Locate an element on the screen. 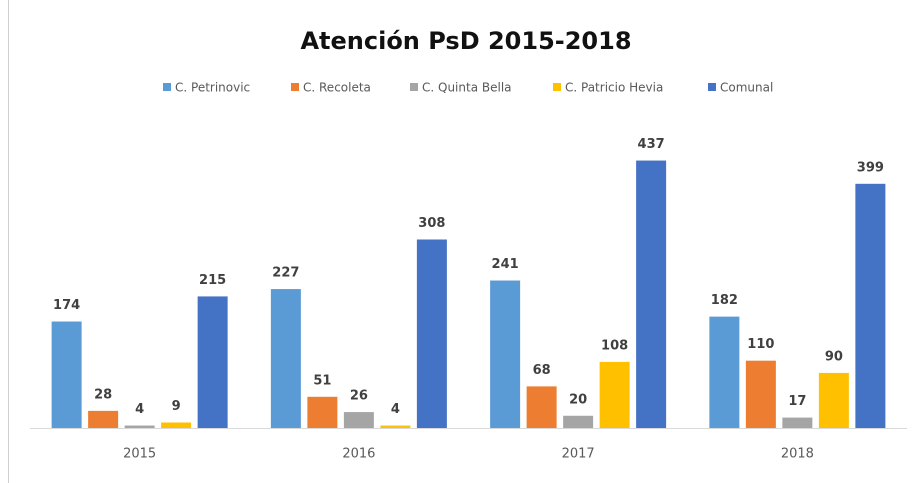 The height and width of the screenshot is (483, 916). data-label: 308 is located at coordinates (431, 223).